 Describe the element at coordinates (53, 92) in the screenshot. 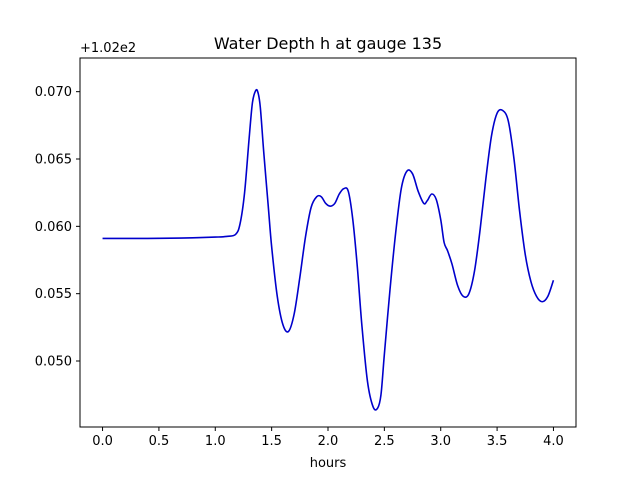

I see `y-tick-label: 0.070` at that location.